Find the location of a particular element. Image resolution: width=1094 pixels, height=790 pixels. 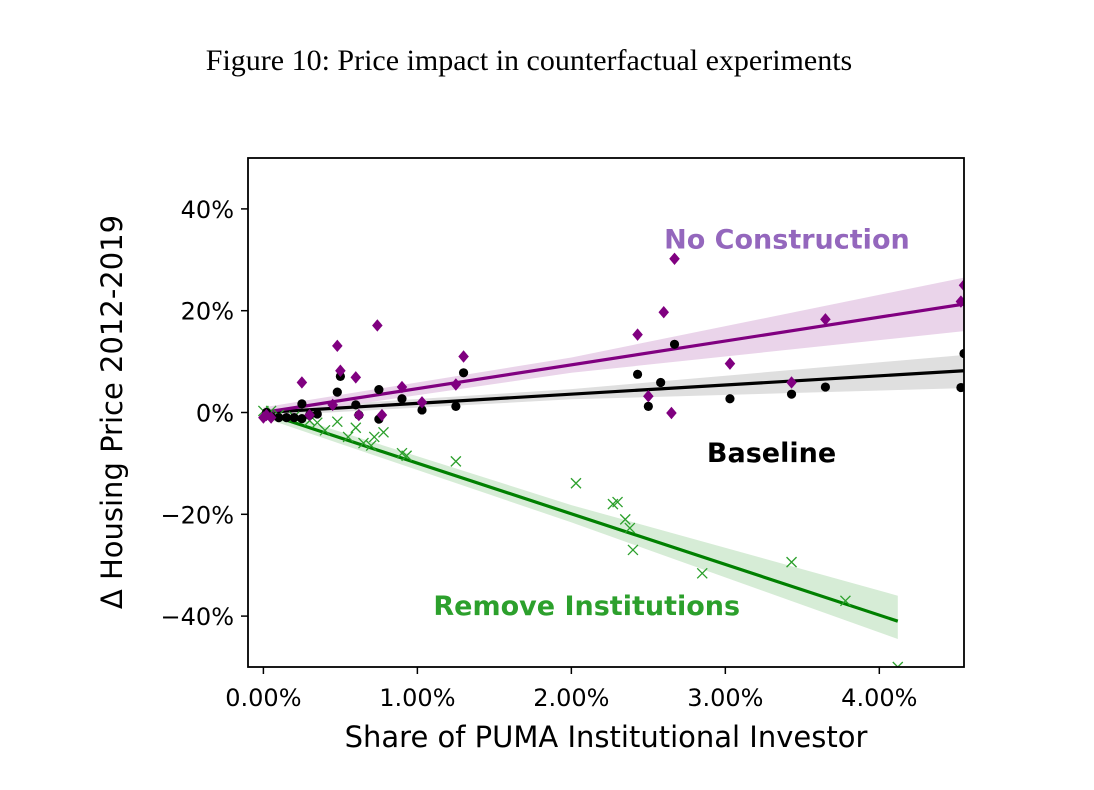

x-tick-label: 2.00% is located at coordinates (571, 698).